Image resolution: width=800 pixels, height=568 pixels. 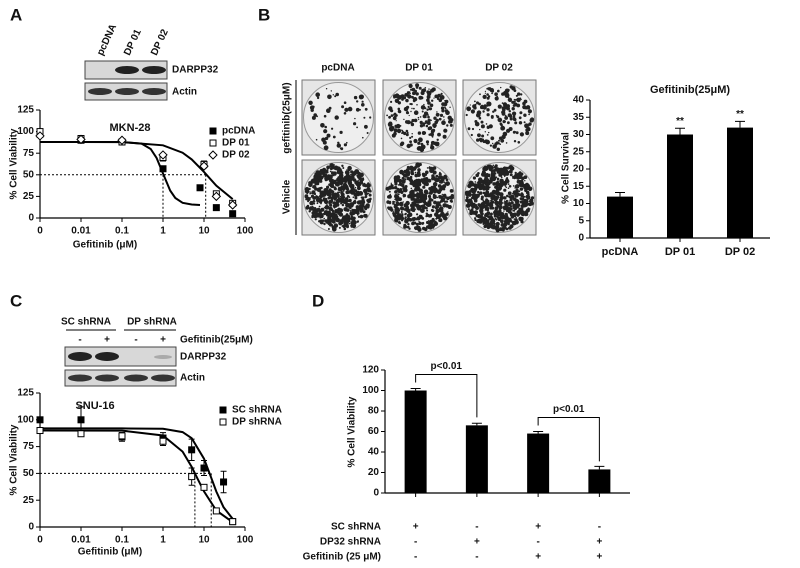 I want to click on panel-letter: A, so click(x=16, y=14).